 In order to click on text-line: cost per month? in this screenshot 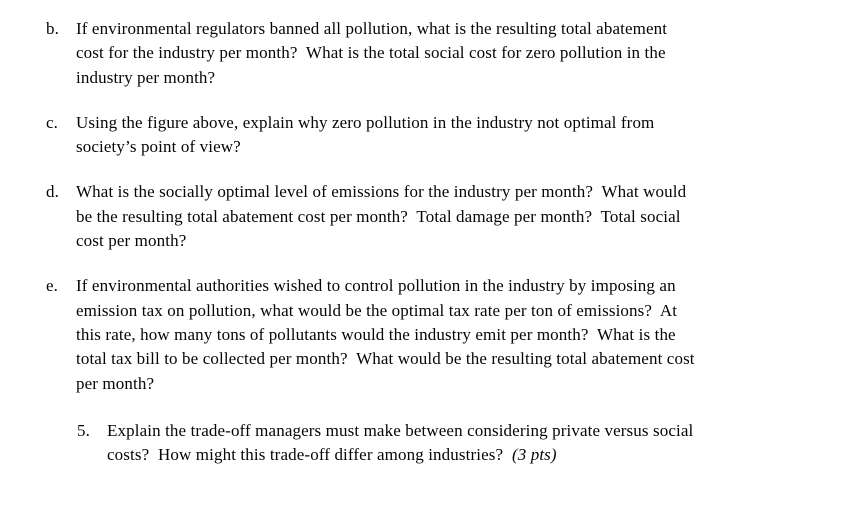, I will do `click(131, 241)`.